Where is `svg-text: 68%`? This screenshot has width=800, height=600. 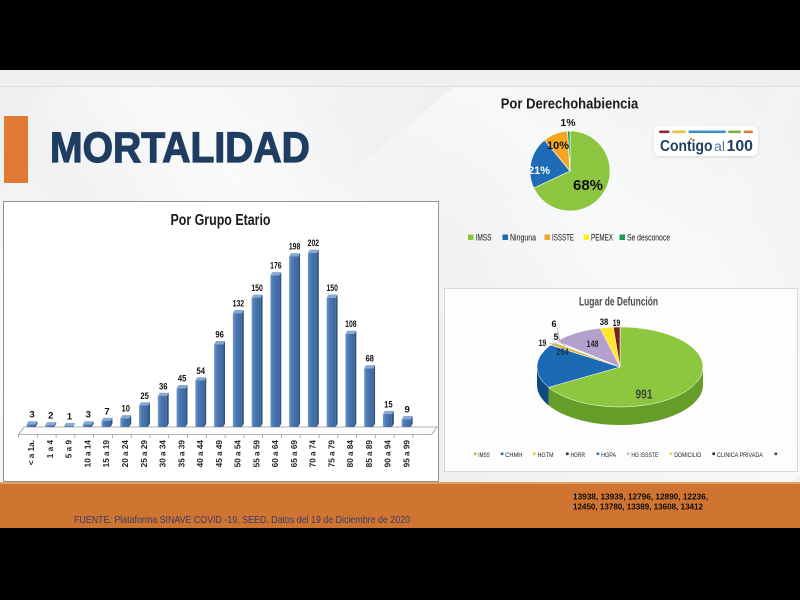 svg-text: 68% is located at coordinates (588, 185).